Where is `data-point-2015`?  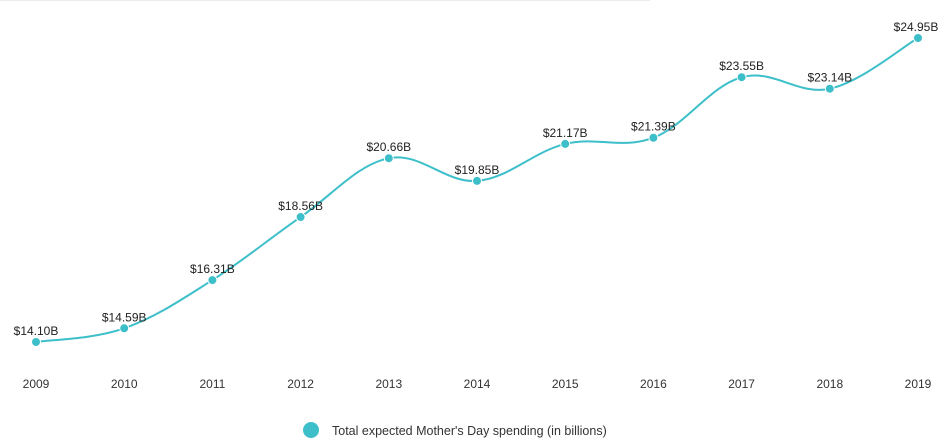 data-point-2015 is located at coordinates (565, 143).